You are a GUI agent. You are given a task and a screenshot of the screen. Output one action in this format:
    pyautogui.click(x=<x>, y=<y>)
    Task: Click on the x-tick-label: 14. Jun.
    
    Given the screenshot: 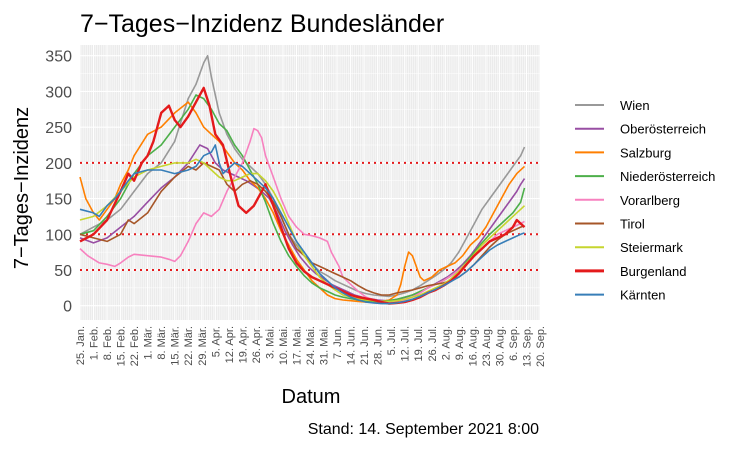 What is the action you would take?
    pyautogui.click(x=352, y=345)
    